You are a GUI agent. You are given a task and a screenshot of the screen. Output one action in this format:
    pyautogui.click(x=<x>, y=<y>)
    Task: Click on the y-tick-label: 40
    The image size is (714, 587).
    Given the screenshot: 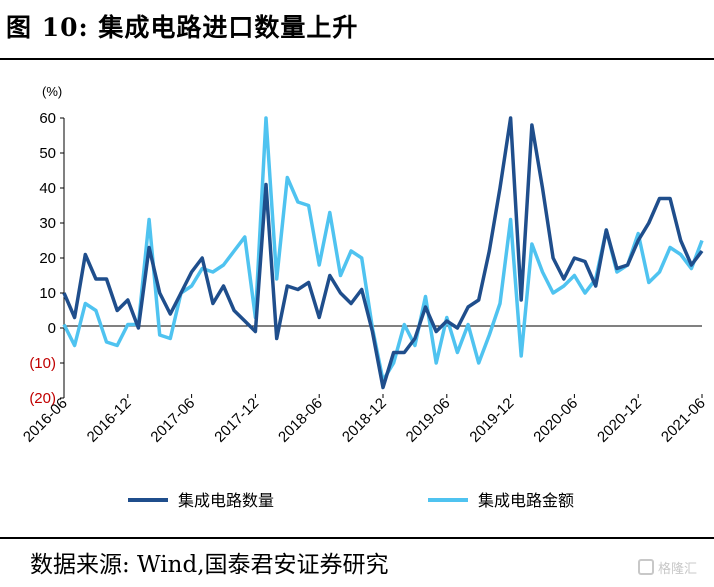 What is the action you would take?
    pyautogui.click(x=47, y=188)
    